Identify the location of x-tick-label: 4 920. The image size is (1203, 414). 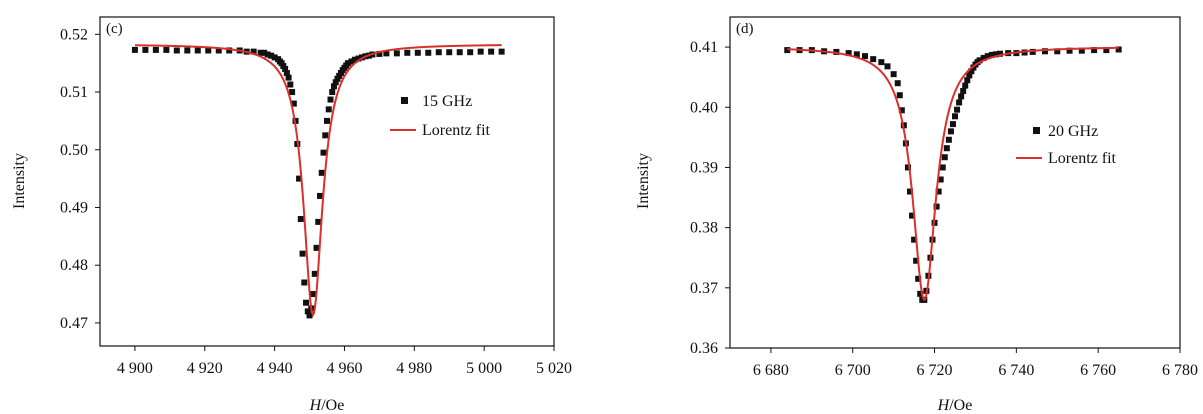
(205, 368).